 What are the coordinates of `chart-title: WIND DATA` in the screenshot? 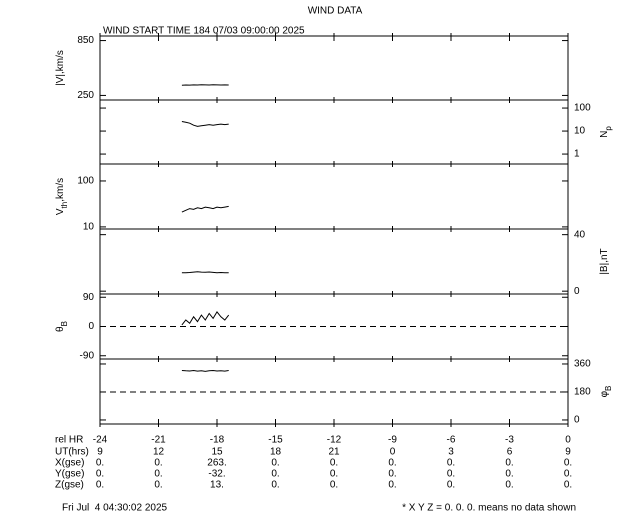 It's located at (335, 11).